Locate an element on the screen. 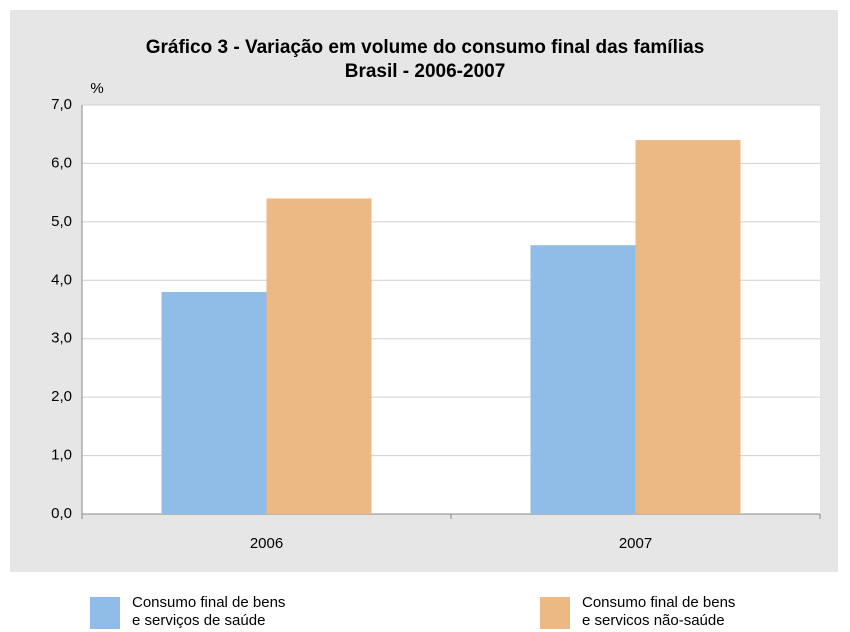  y-tick-label: 5,0 is located at coordinates (61, 221).